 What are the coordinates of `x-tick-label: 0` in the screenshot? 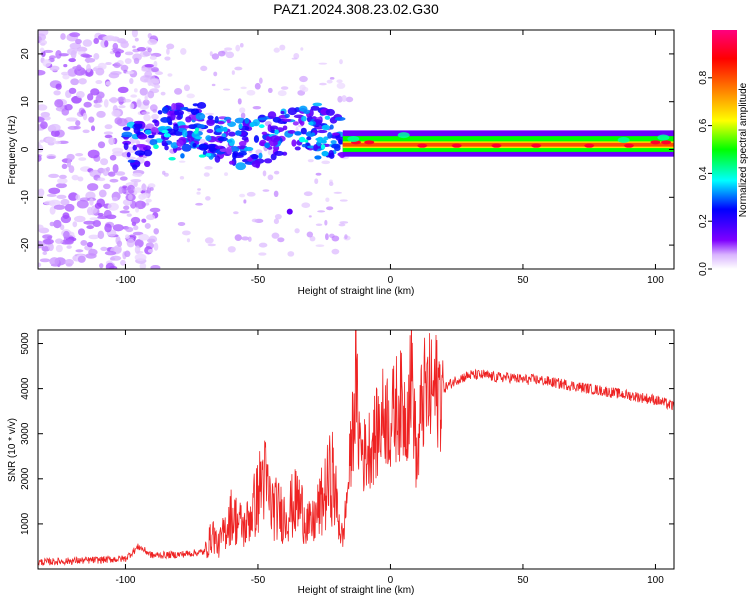 It's located at (391, 580).